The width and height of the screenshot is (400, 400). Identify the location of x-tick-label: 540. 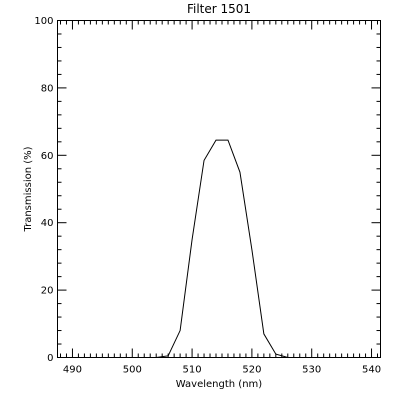
(371, 370).